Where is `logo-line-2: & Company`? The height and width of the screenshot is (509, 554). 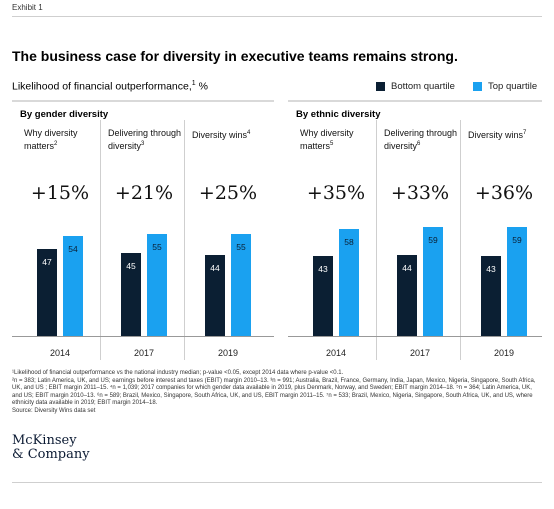
logo-line-2: & Company is located at coordinates (51, 454).